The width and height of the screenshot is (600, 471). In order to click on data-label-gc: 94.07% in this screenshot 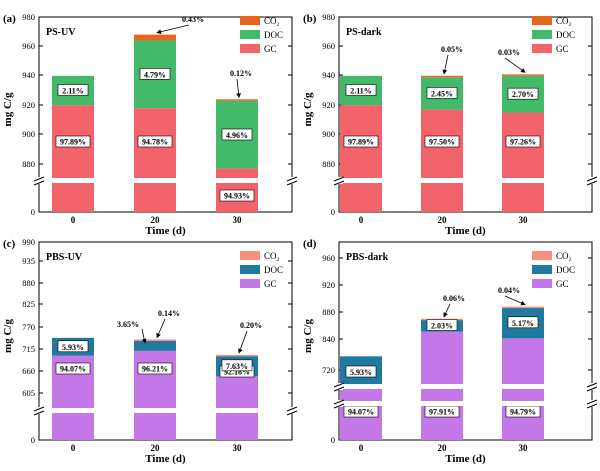, I will do `click(73, 369)`.